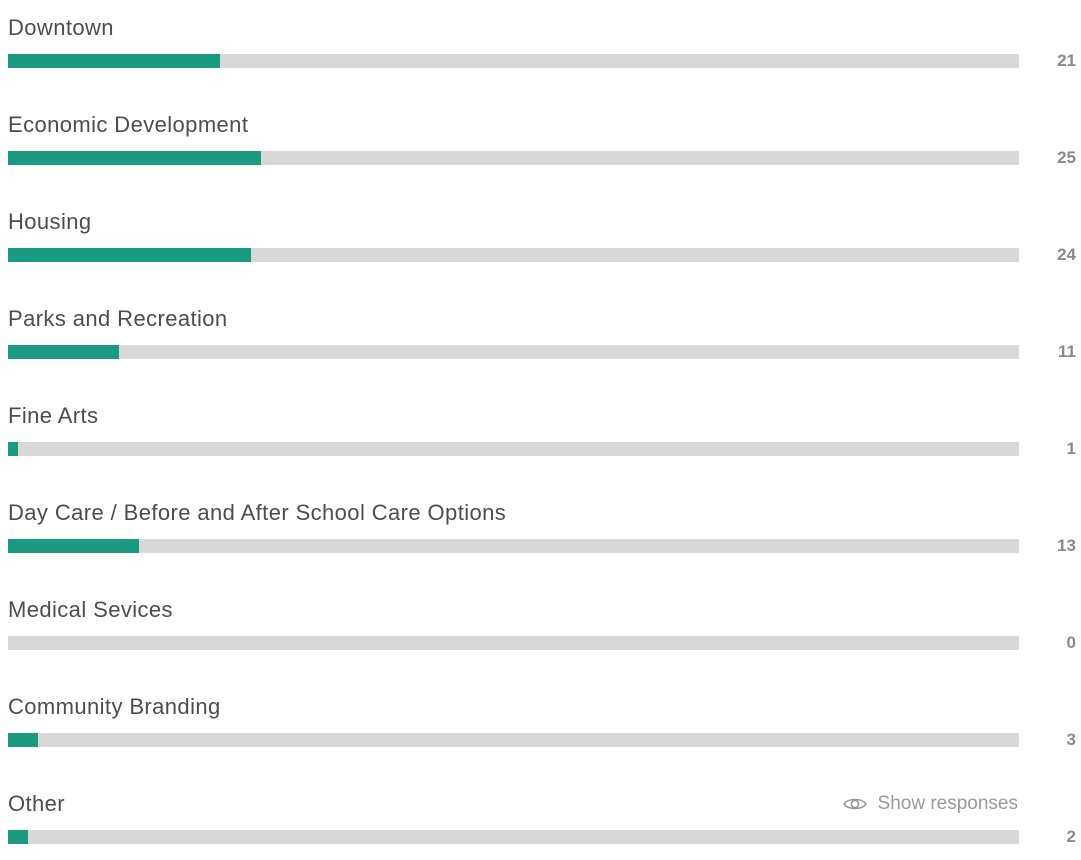 The width and height of the screenshot is (1081, 860). What do you see at coordinates (1071, 739) in the screenshot?
I see `bar-value-label: 3` at bounding box center [1071, 739].